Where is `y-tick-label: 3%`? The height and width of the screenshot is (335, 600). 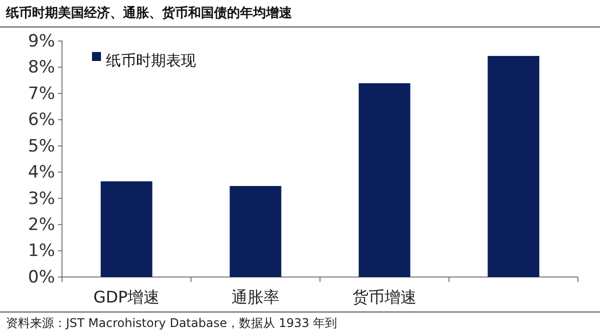 y-tick-label: 3% is located at coordinates (41, 198).